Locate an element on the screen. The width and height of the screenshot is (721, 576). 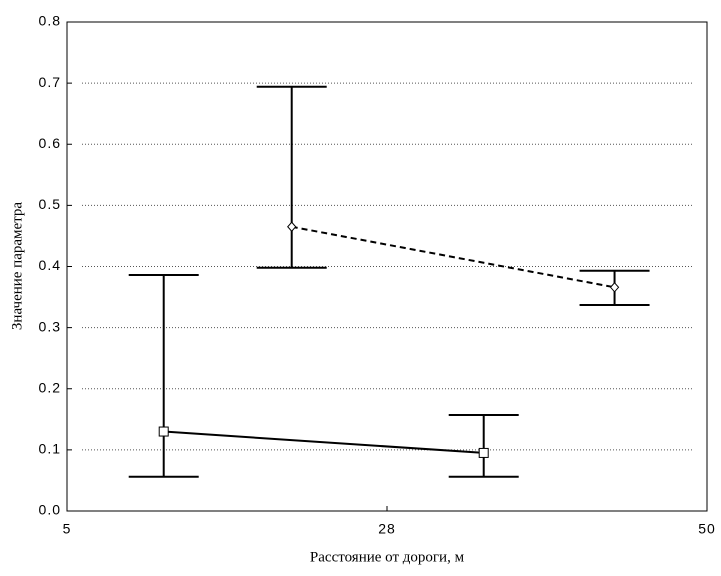
x-tick-label: 28 is located at coordinates (387, 529).